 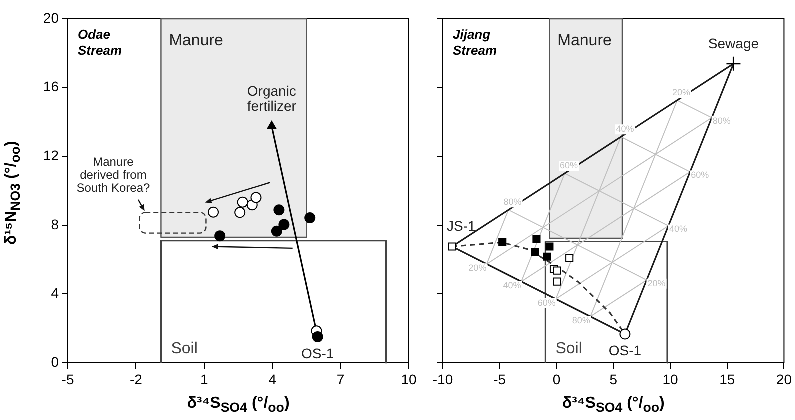 I want to click on y-tick-label: 4, so click(x=55, y=293).